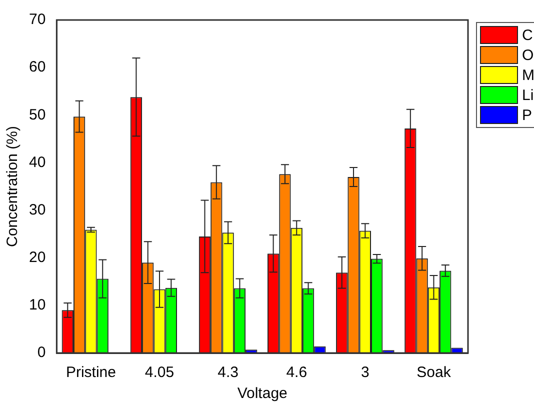  I want to click on y-tick-label: 70, so click(37, 19).